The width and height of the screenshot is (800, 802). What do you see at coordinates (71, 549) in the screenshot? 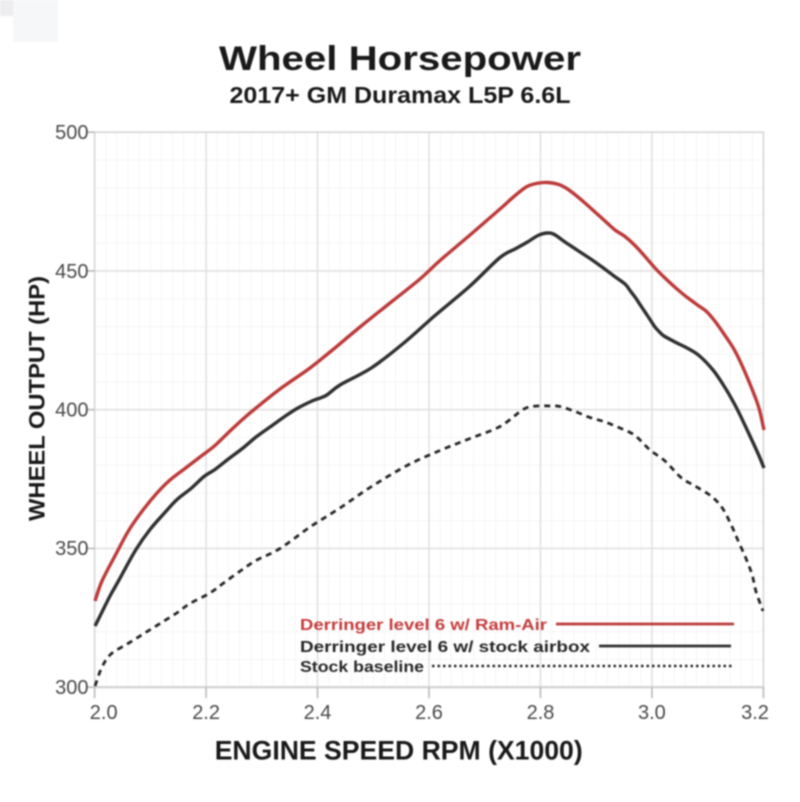
I see `svg-text: 350` at bounding box center [71, 549].